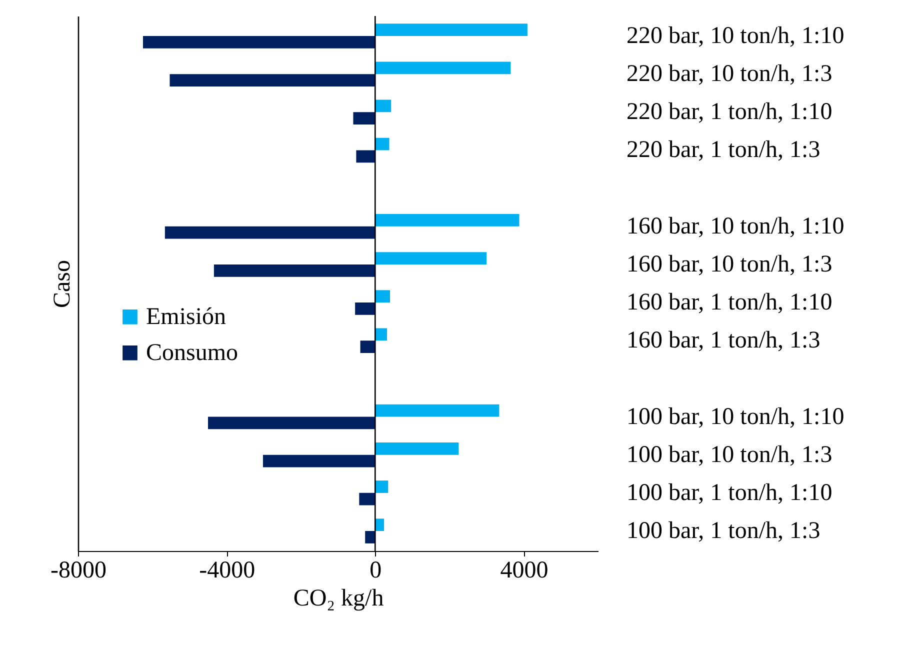  Describe the element at coordinates (376, 571) in the screenshot. I see `x-tick-label: 0` at that location.